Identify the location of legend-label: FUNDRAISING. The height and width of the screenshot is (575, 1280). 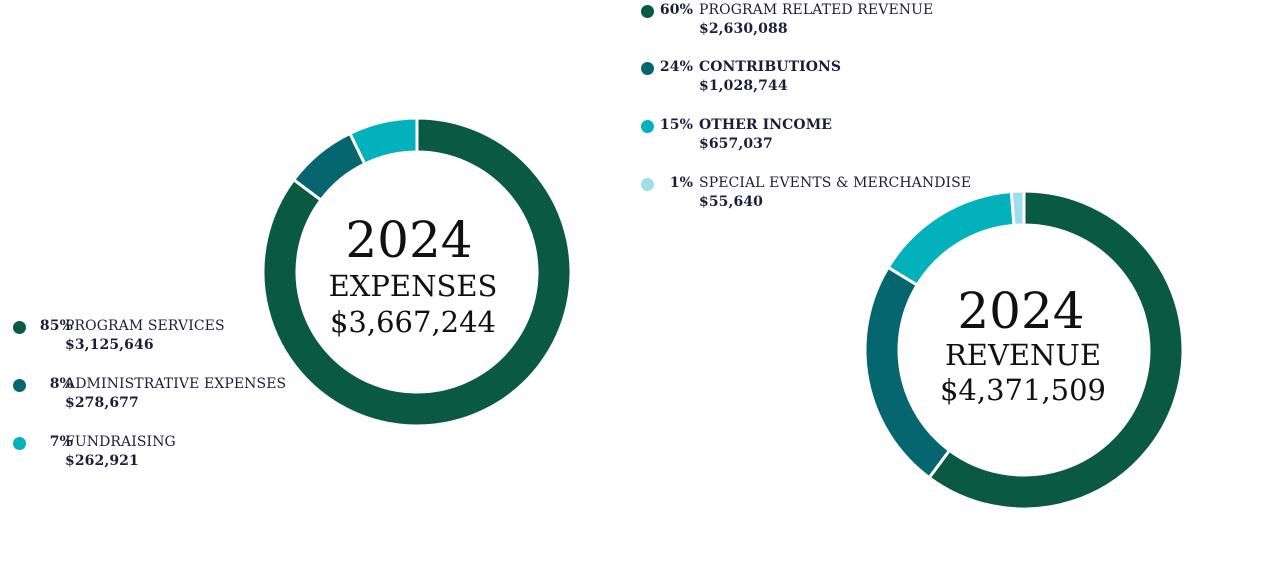
(120, 442).